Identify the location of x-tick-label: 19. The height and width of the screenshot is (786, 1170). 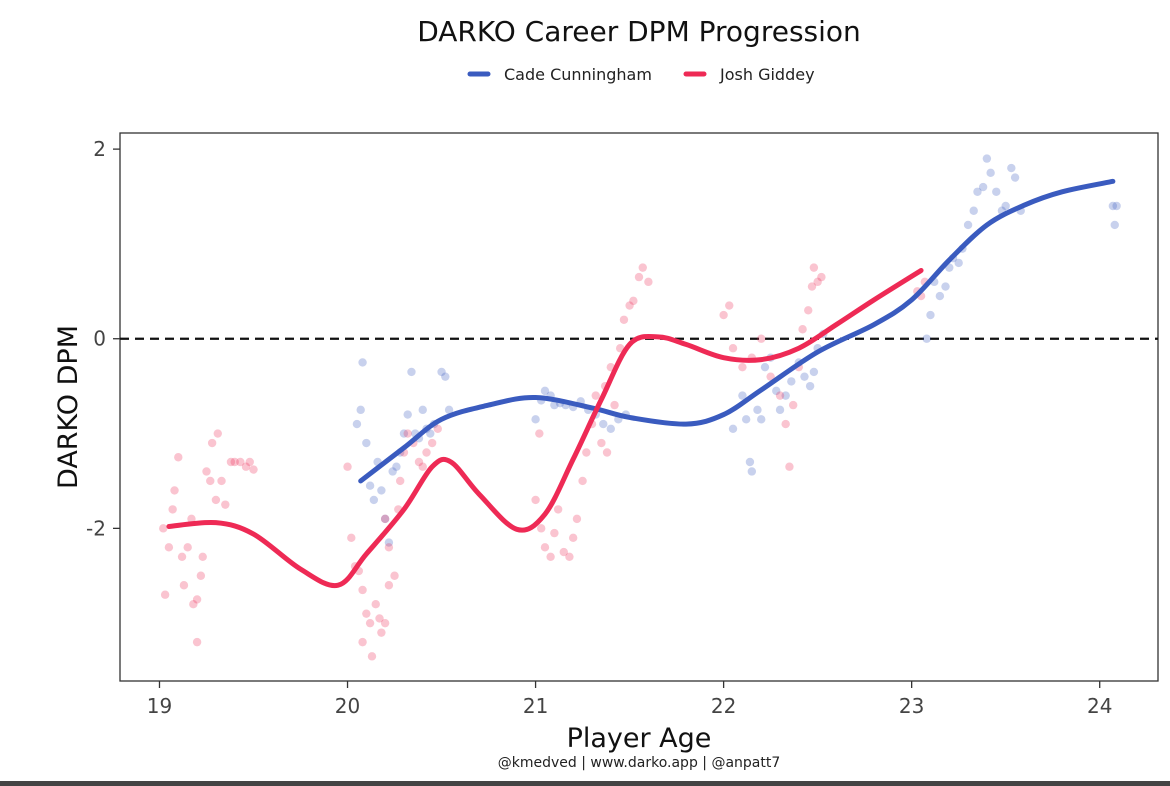
(159, 706).